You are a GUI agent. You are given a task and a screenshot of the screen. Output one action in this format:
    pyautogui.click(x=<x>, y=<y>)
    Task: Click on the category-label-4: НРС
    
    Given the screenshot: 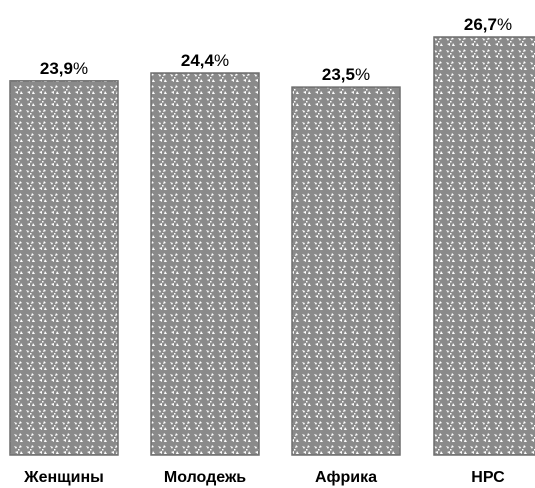 What is the action you would take?
    pyautogui.click(x=488, y=477)
    